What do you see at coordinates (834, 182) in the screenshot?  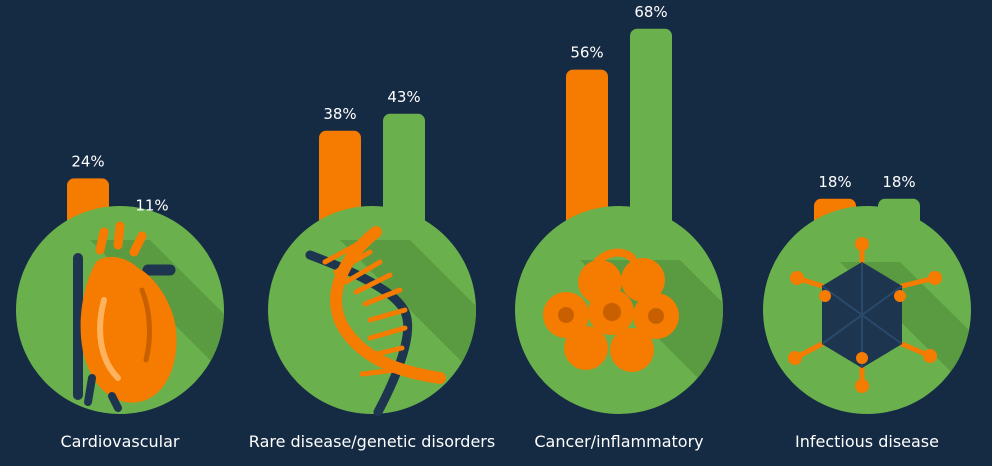 I see `data-label-infectious-disease-series-1: 18%` at bounding box center [834, 182].